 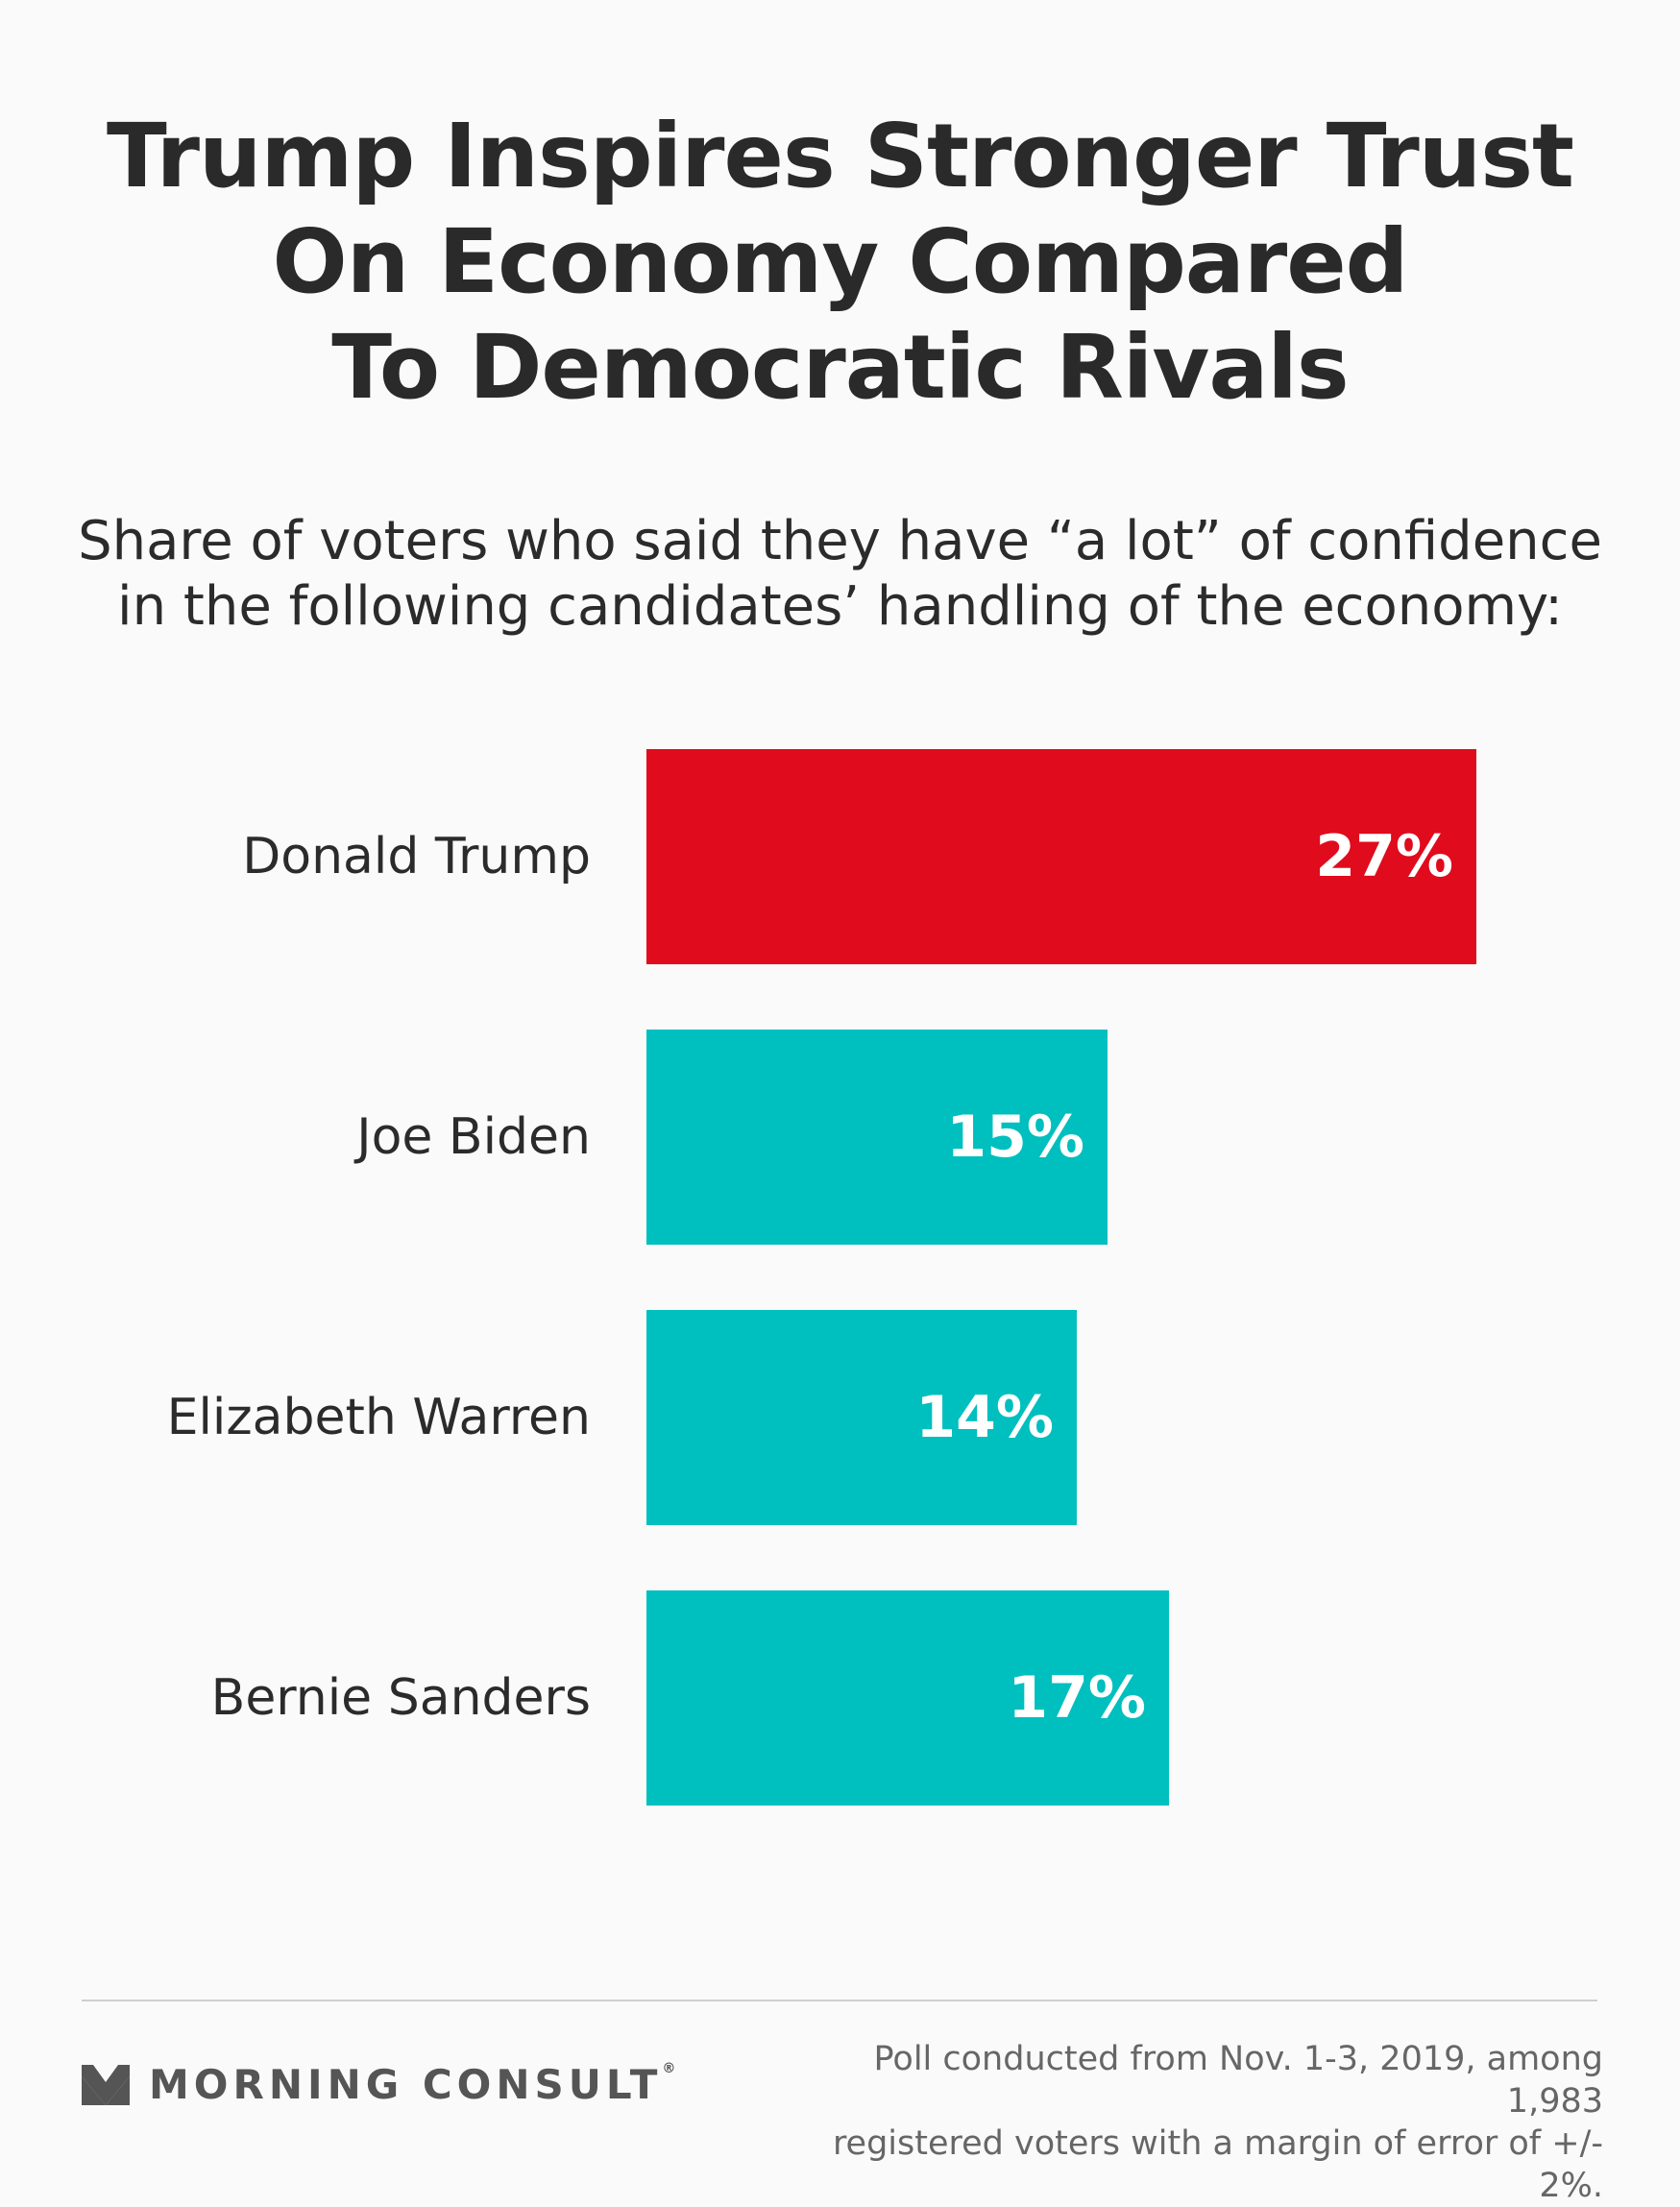 What do you see at coordinates (401, 1698) in the screenshot?
I see `category-label: Bernie Sanders` at bounding box center [401, 1698].